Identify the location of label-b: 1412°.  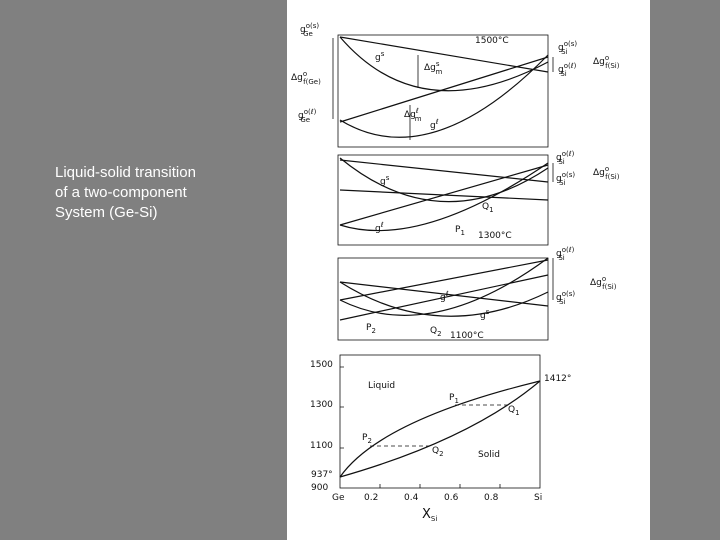
(557, 379).